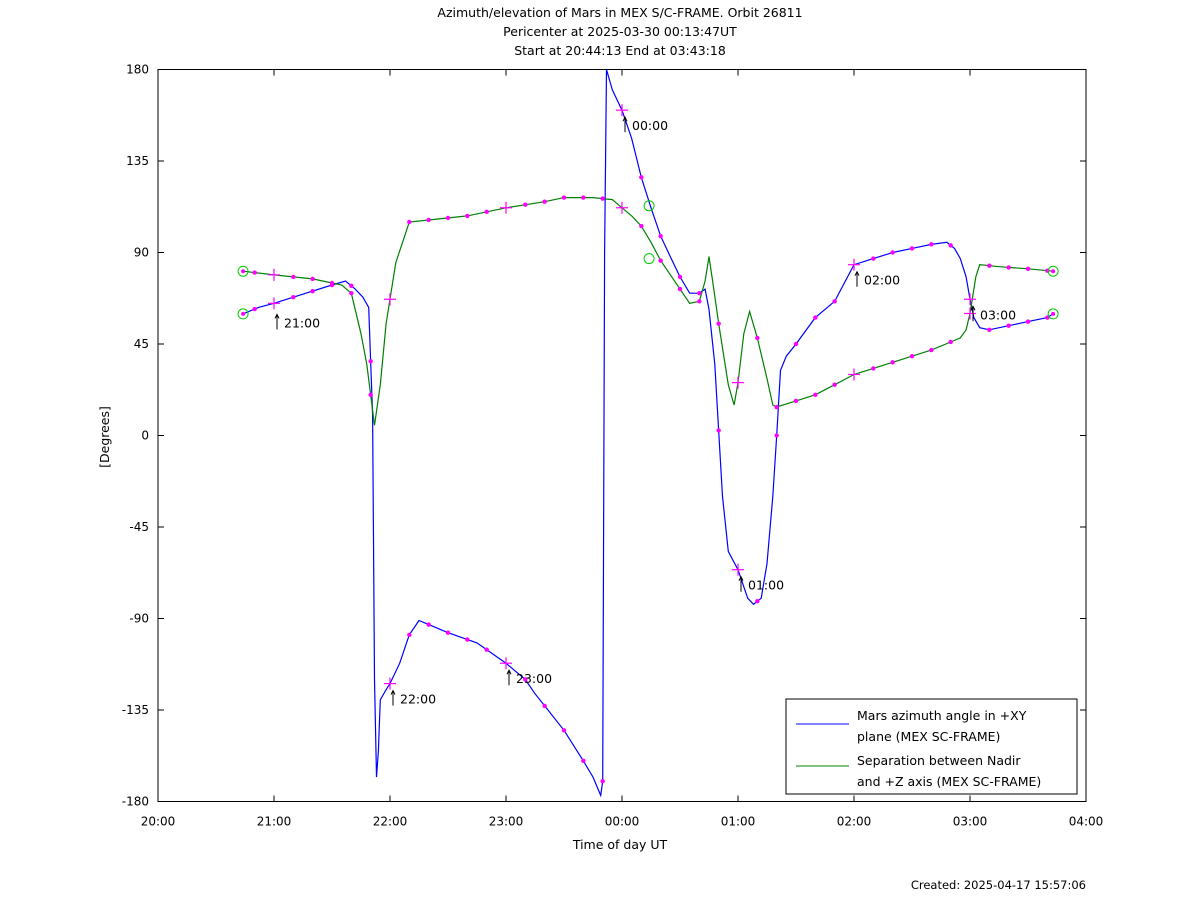 The width and height of the screenshot is (1200, 901). Describe the element at coordinates (390, 822) in the screenshot. I see `x-tick-label: 22:00` at that location.